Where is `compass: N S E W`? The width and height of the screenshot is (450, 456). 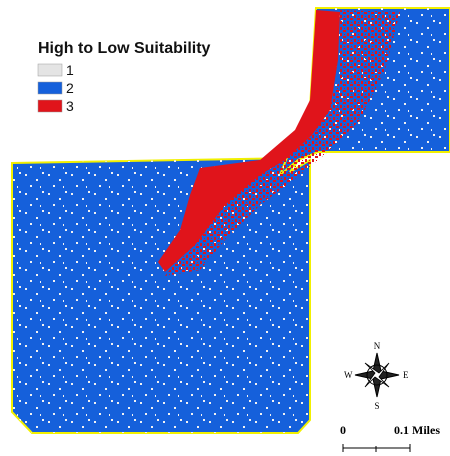 compass: N S E W is located at coordinates (376, 376).